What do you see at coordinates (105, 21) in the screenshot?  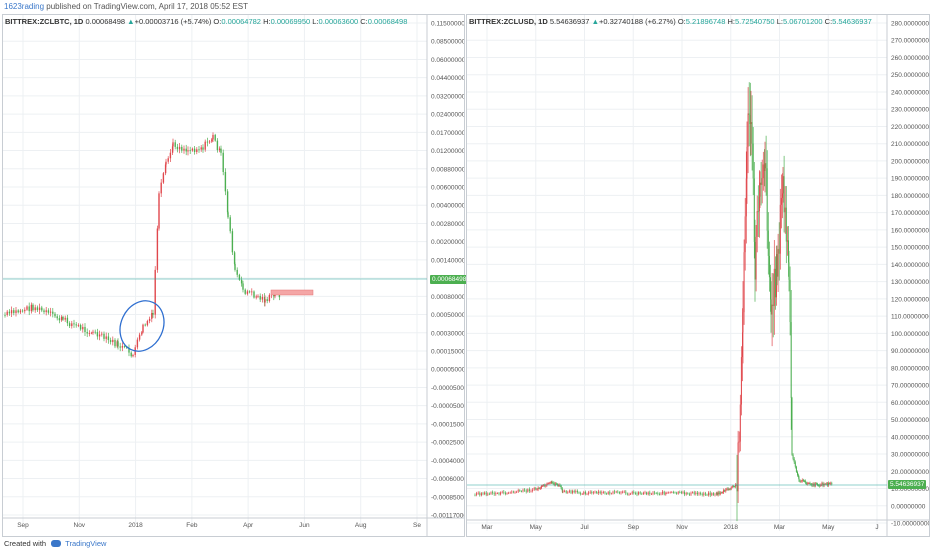 I see `last-price: 0.00068498` at bounding box center [105, 21].